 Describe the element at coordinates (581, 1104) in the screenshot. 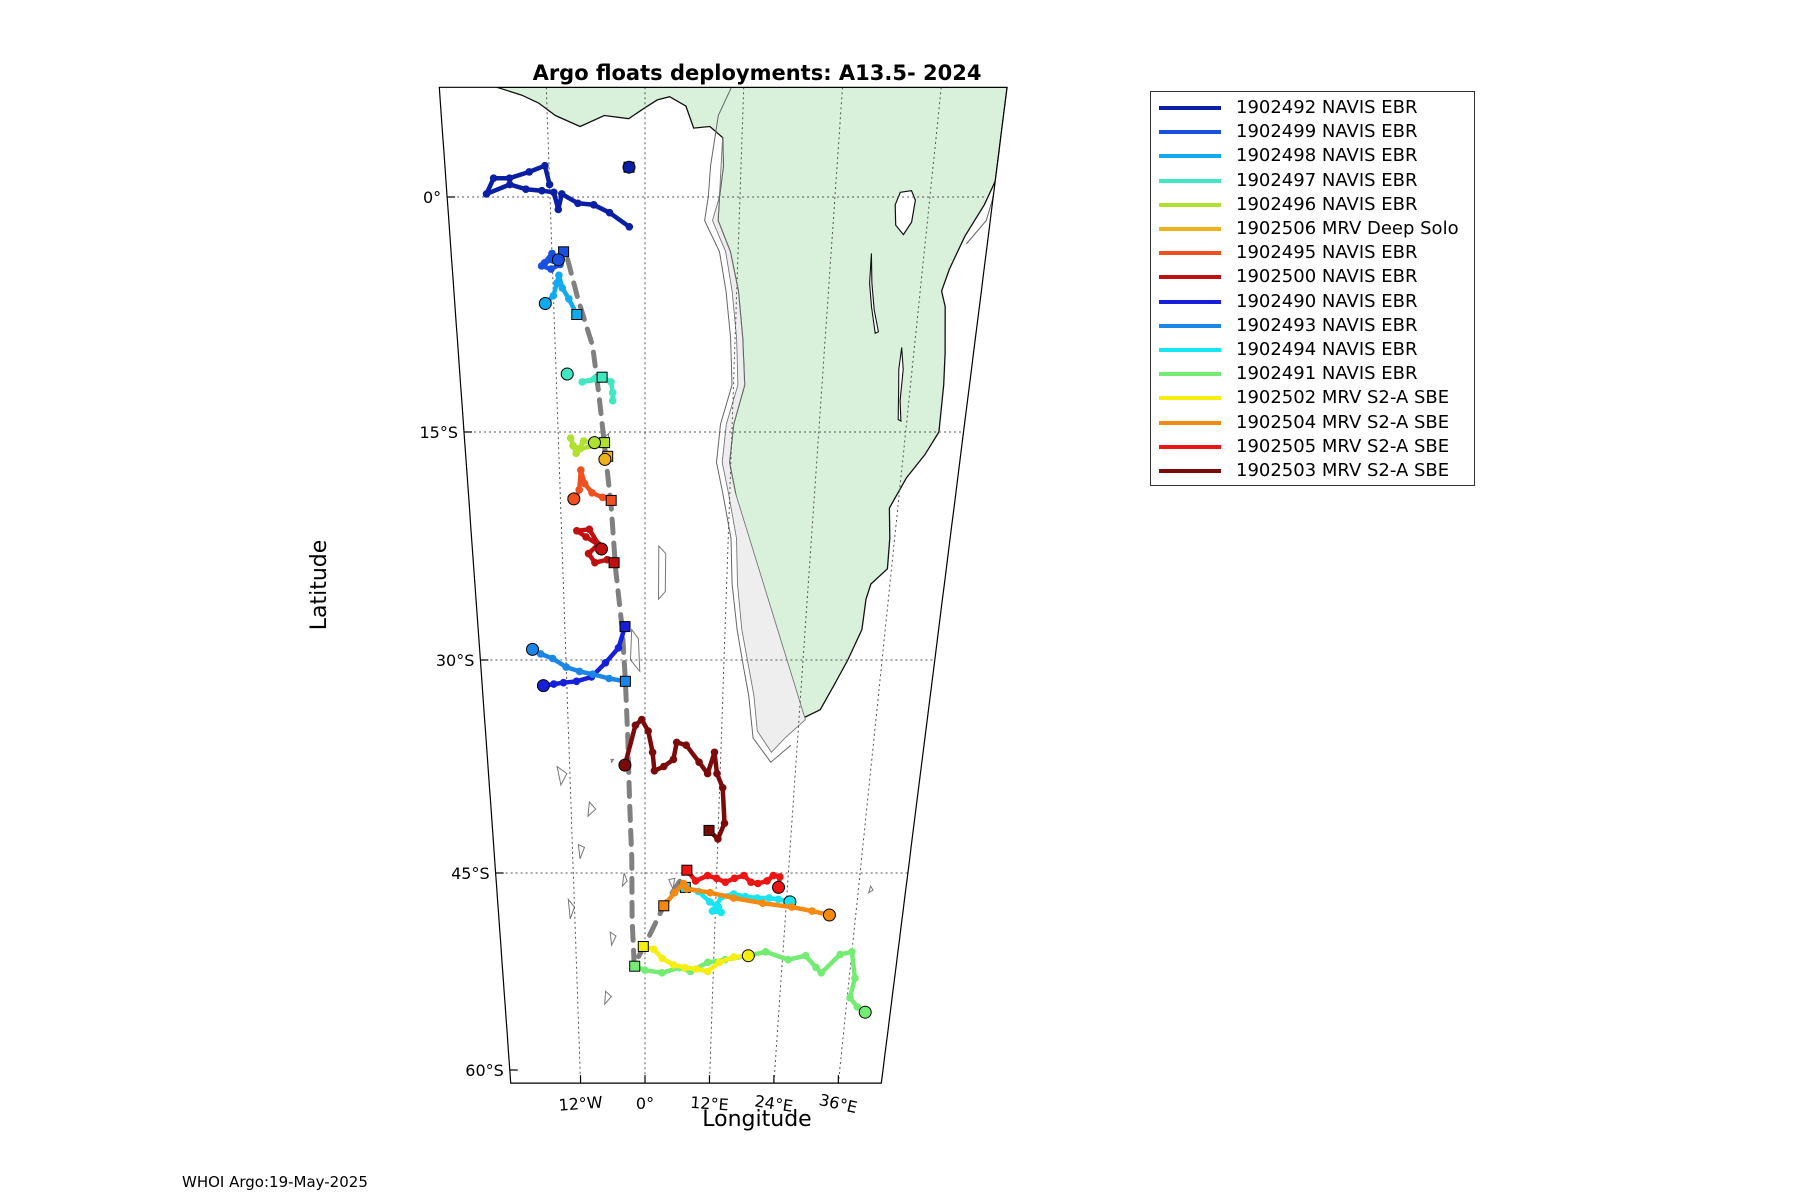

I see `x-tick-label: 12°W` at that location.